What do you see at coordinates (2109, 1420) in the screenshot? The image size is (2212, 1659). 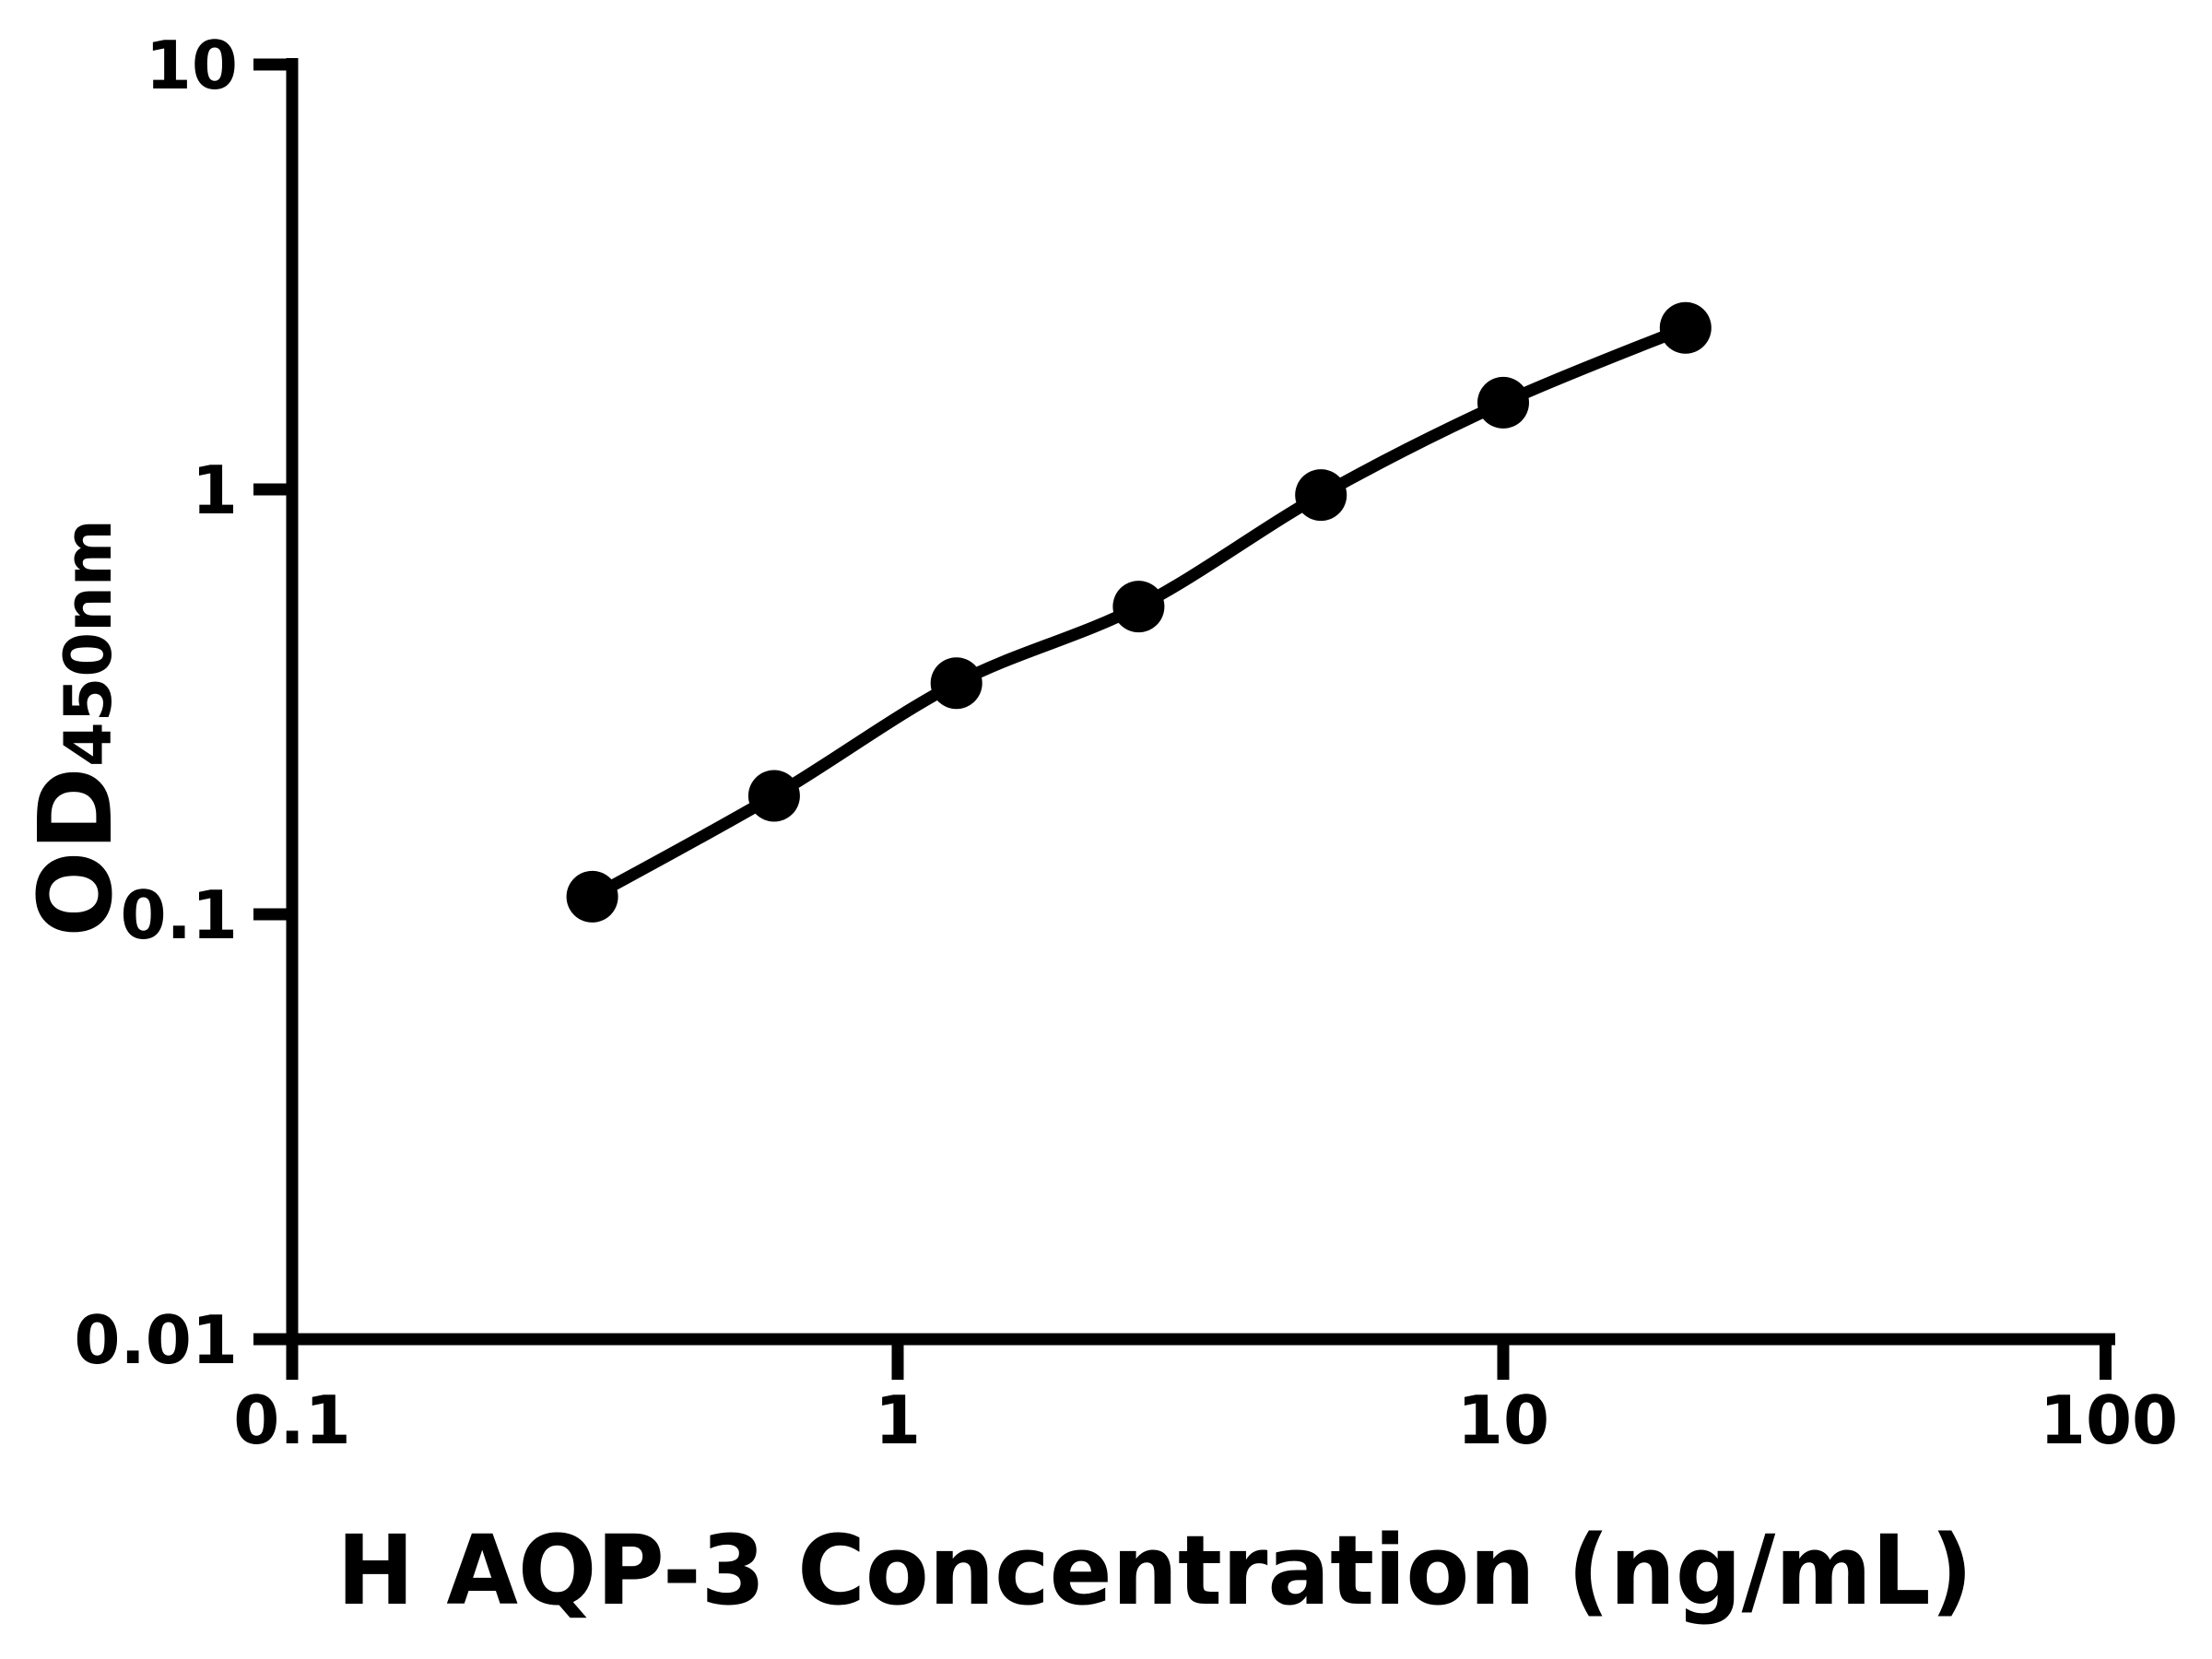 I see `x-tick-label: 100` at bounding box center [2109, 1420].